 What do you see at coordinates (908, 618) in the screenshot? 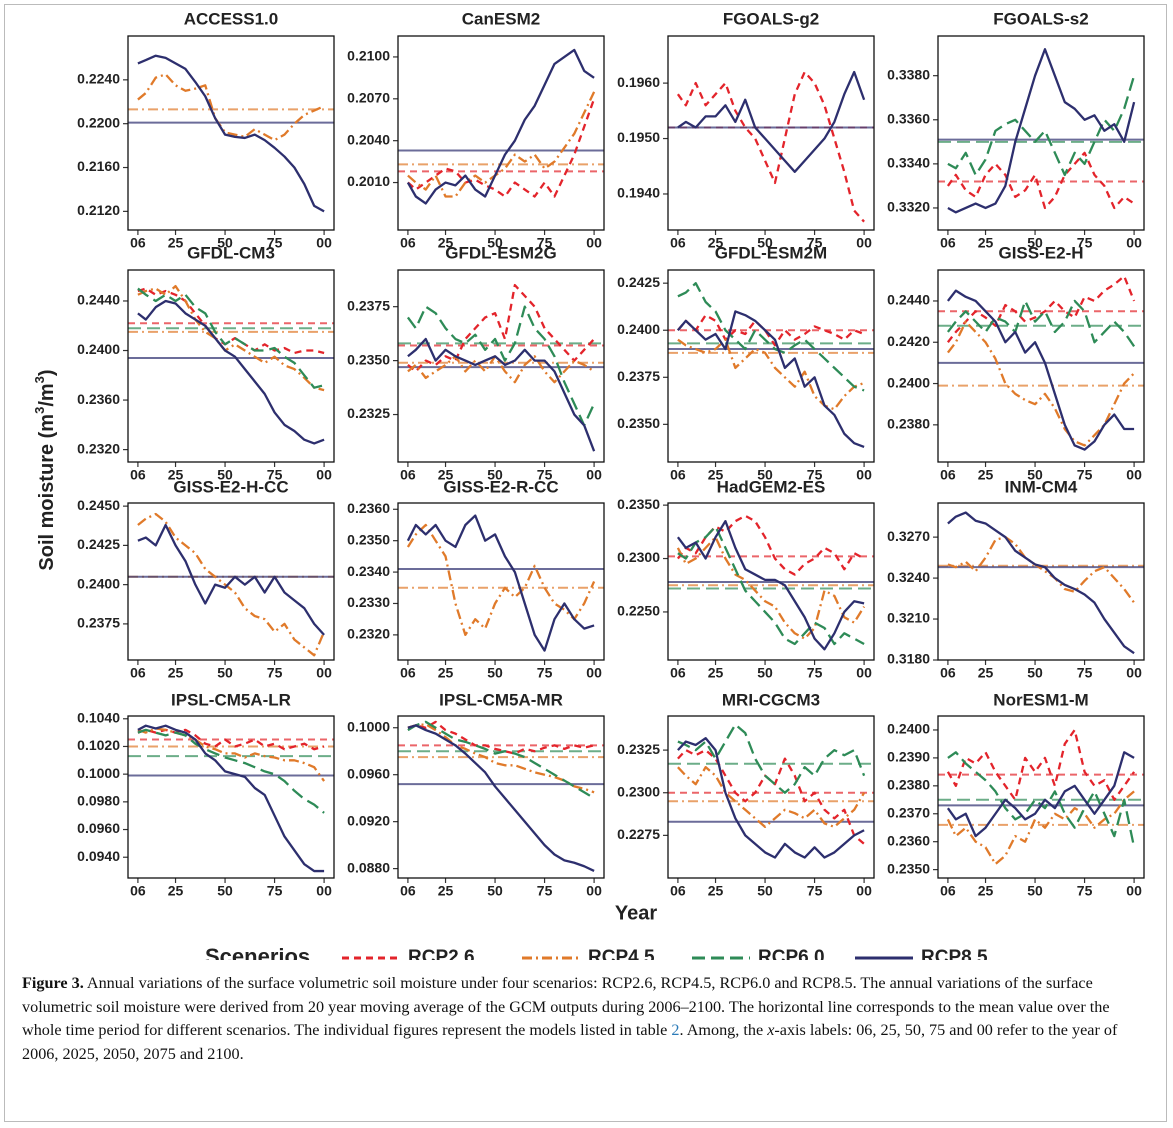
I see `y-tick-label: 0.3210` at bounding box center [908, 618].